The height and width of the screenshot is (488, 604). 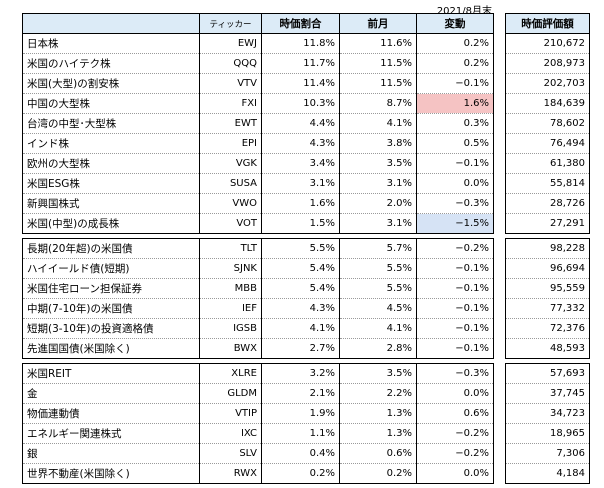 What do you see at coordinates (230, 328) in the screenshot?
I see `ticker-cell: IGSB` at bounding box center [230, 328].